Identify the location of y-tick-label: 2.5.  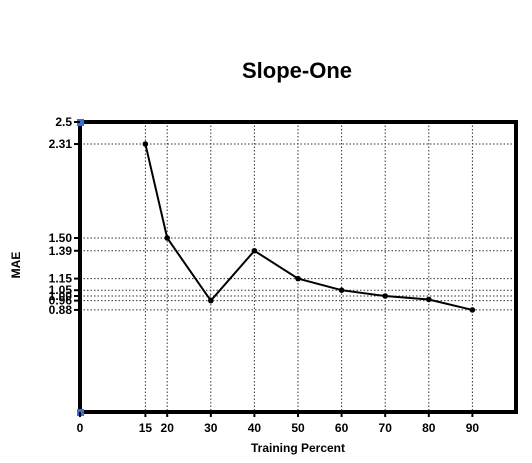
(63, 122).